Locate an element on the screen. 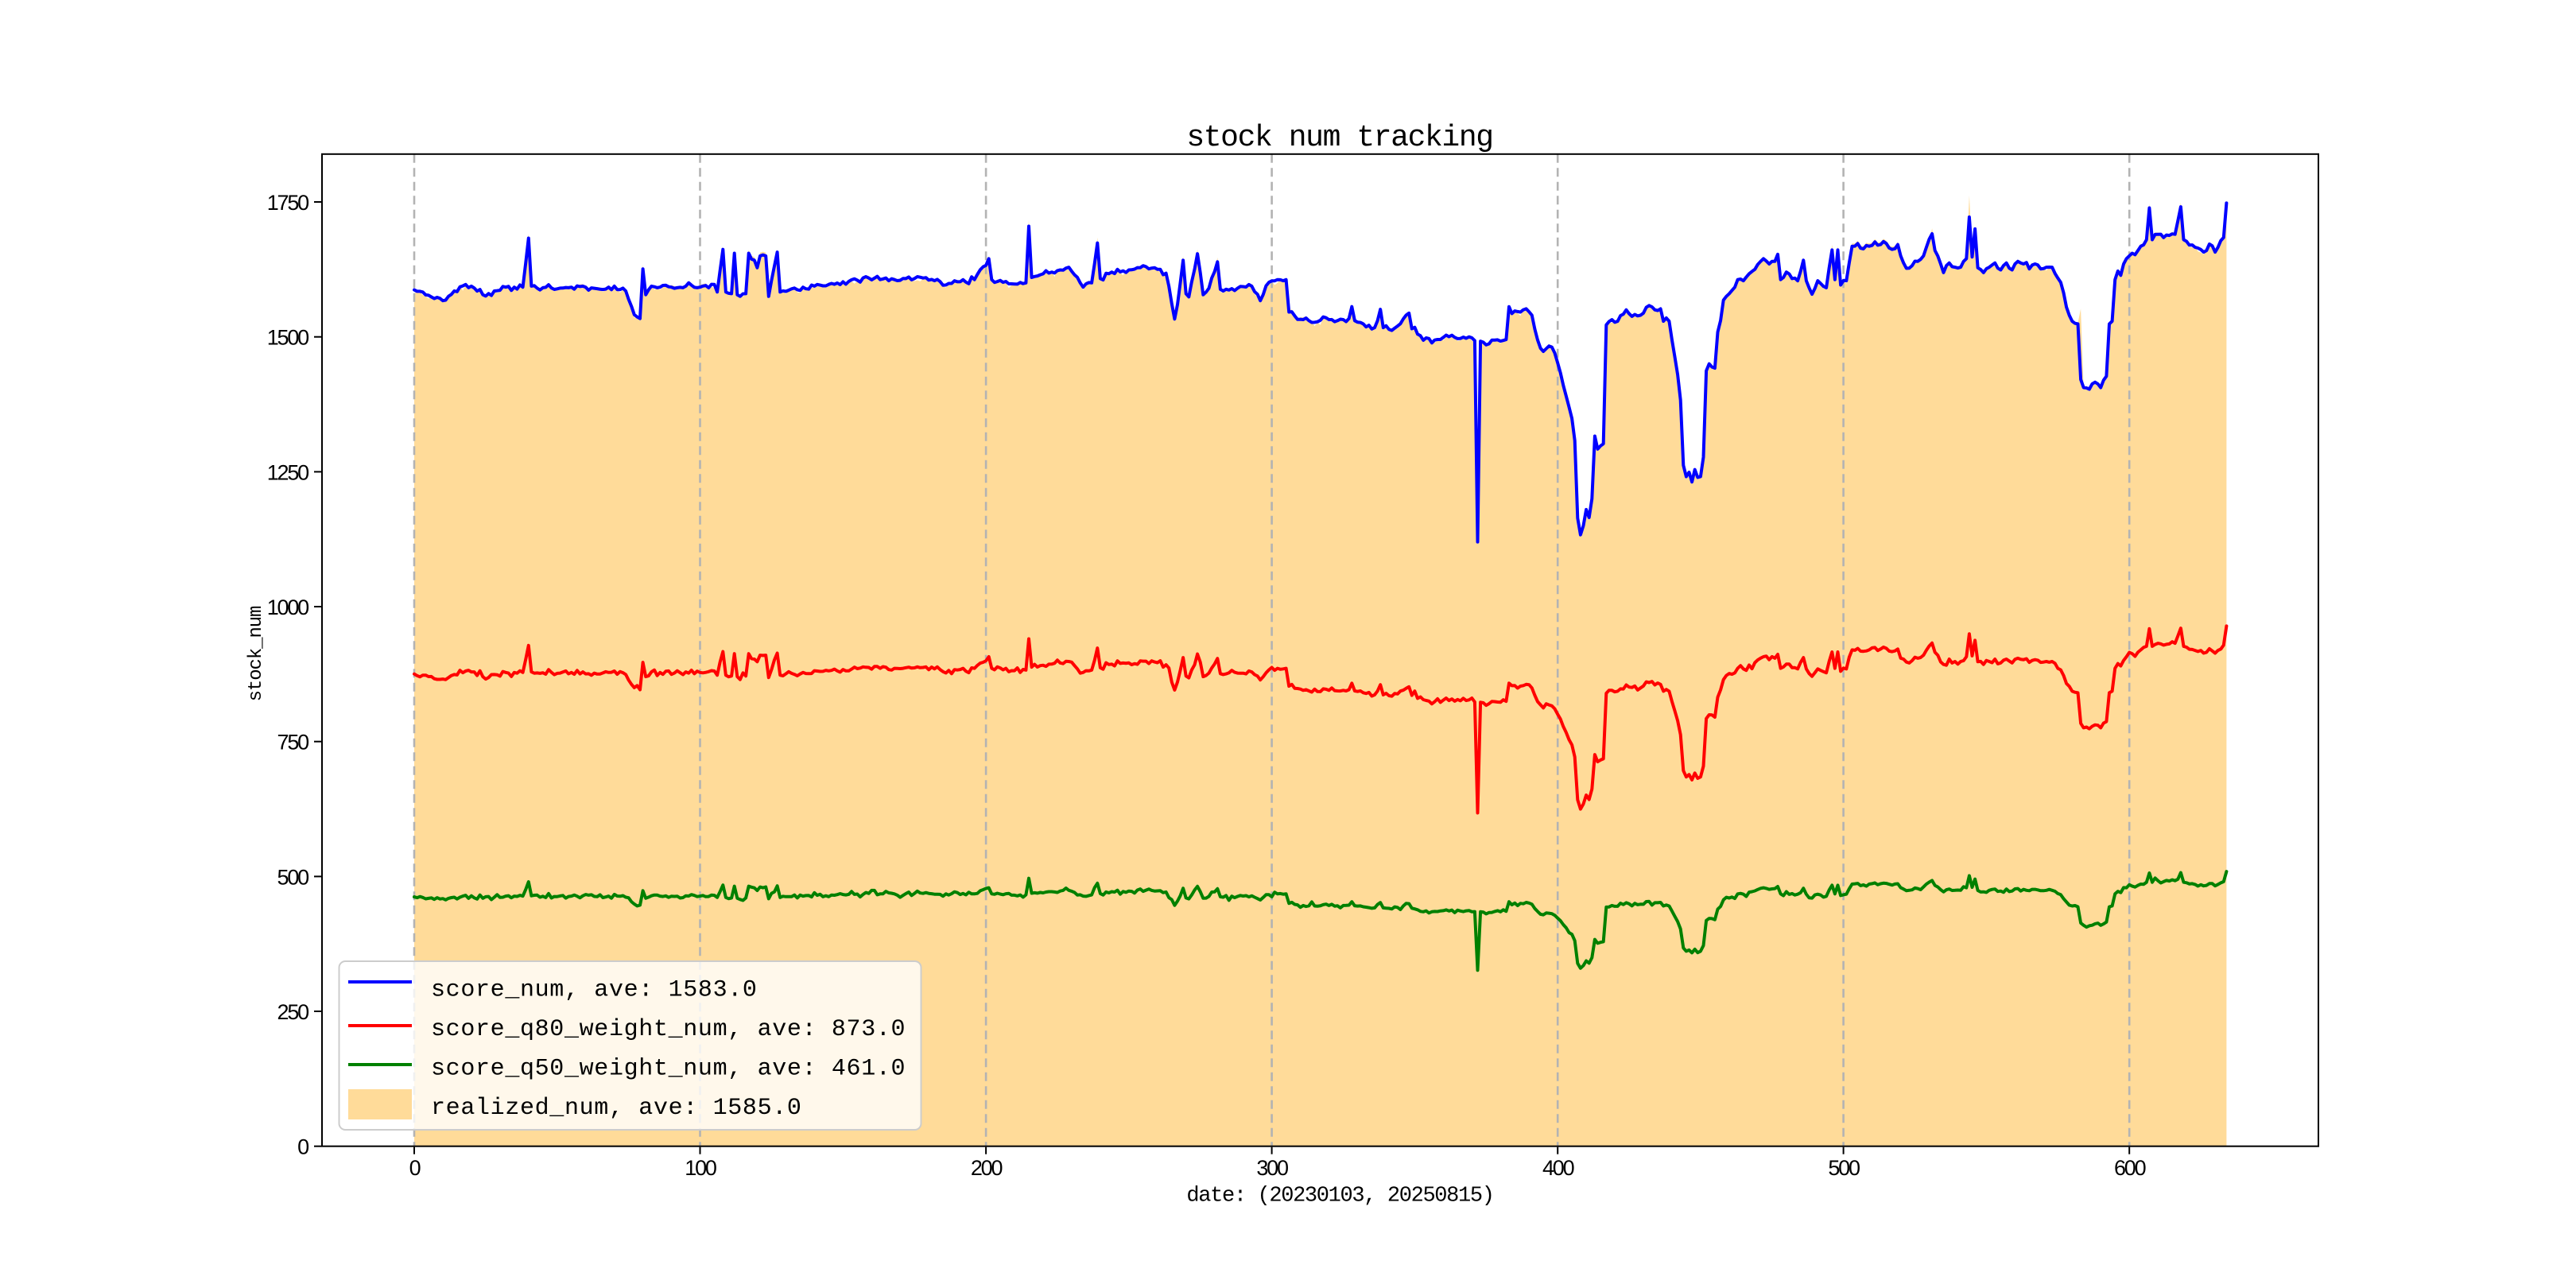  svg-text: score_num, ave: 1583.0 is located at coordinates (594, 991).